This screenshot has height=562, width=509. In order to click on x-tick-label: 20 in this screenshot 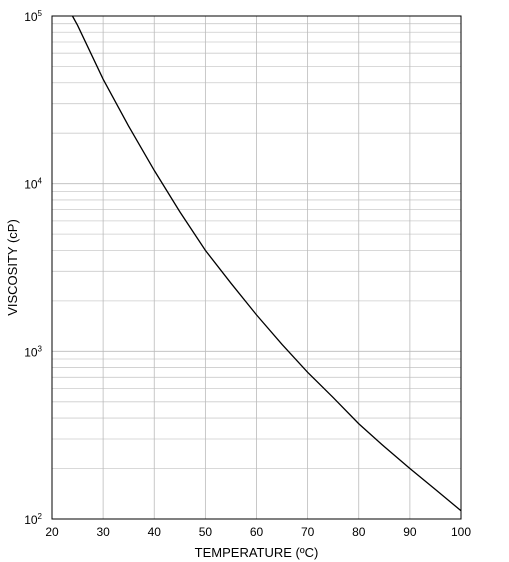, I will do `click(52, 532)`.